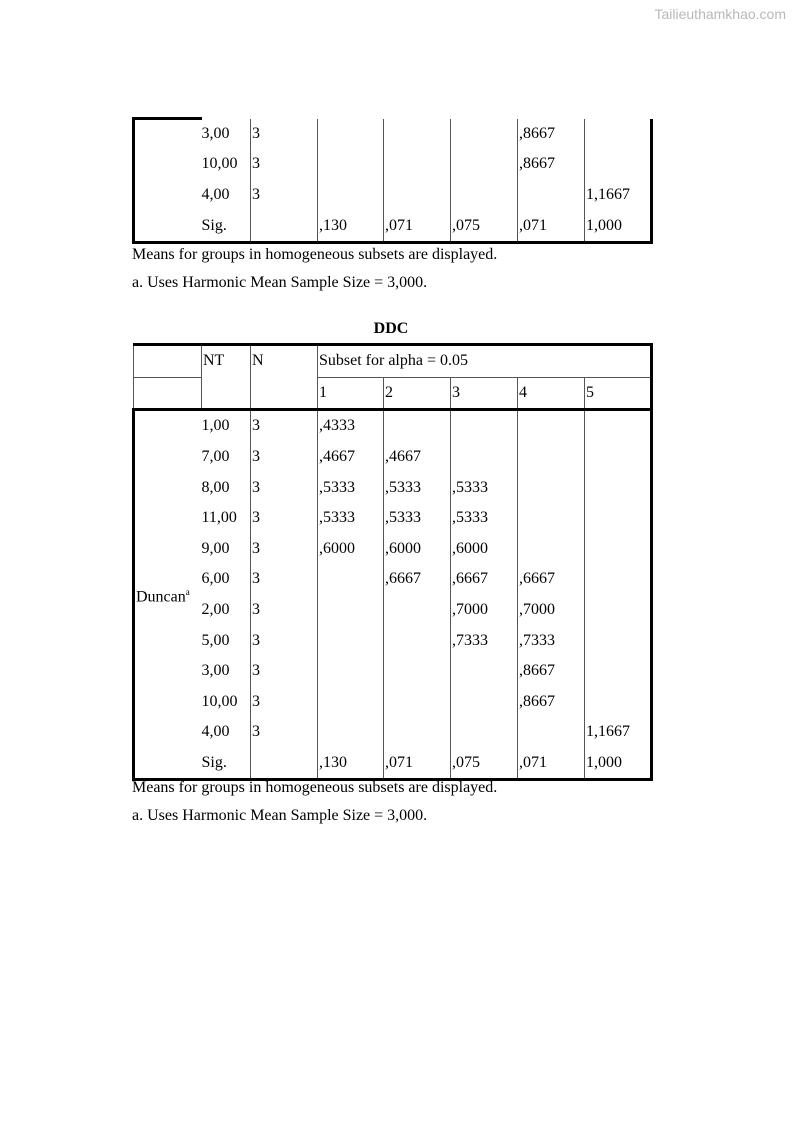 This screenshot has height=1123, width=794. I want to click on subset-cell: ,7333, so click(551, 640).